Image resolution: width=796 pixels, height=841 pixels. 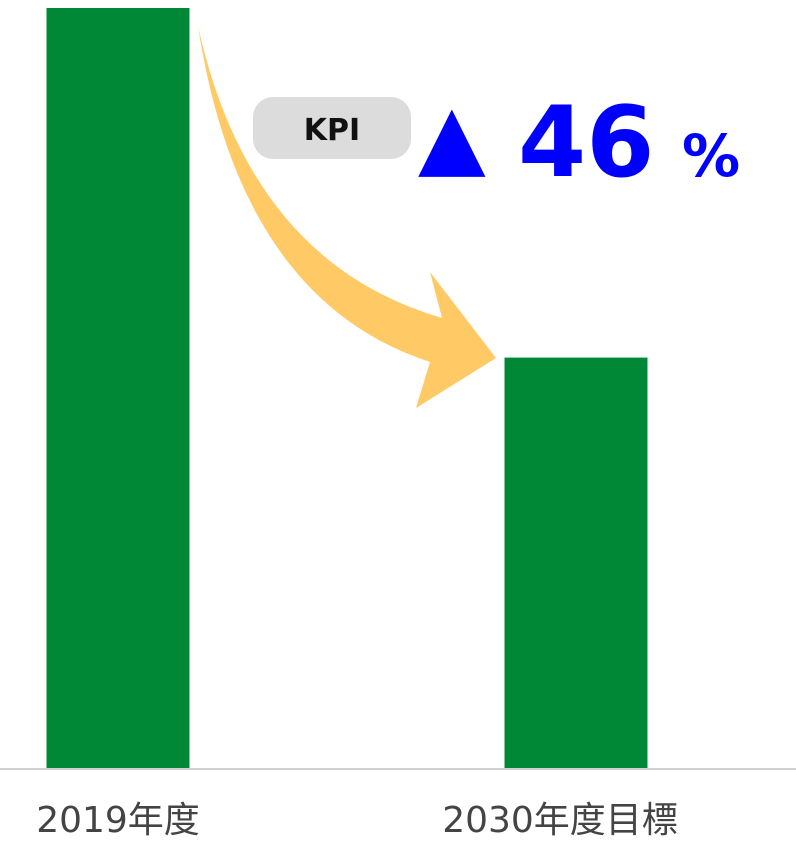 What do you see at coordinates (711, 156) in the screenshot?
I see `change-unit: %` at bounding box center [711, 156].